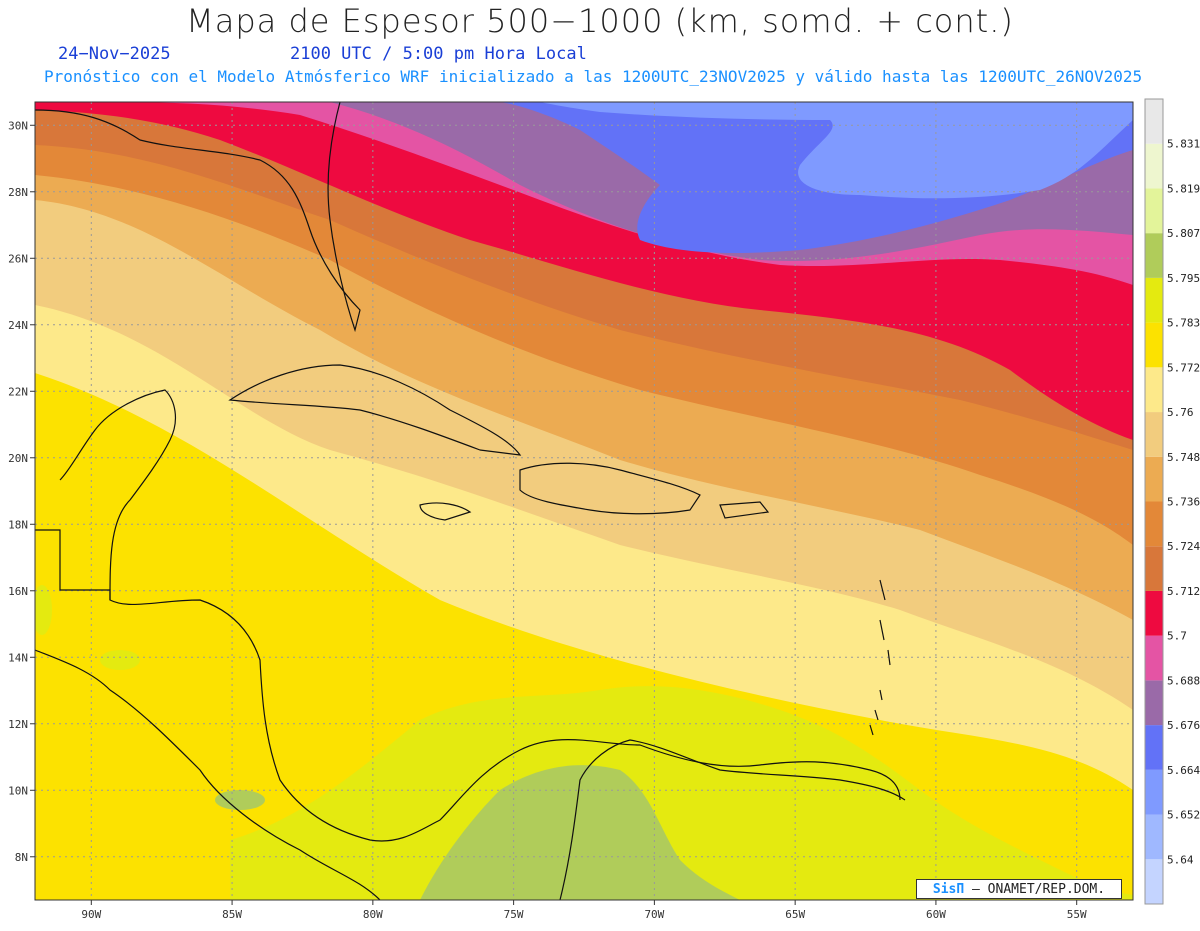  What do you see at coordinates (18, 391) in the screenshot?
I see `lat-label-22N: 22N` at bounding box center [18, 391].